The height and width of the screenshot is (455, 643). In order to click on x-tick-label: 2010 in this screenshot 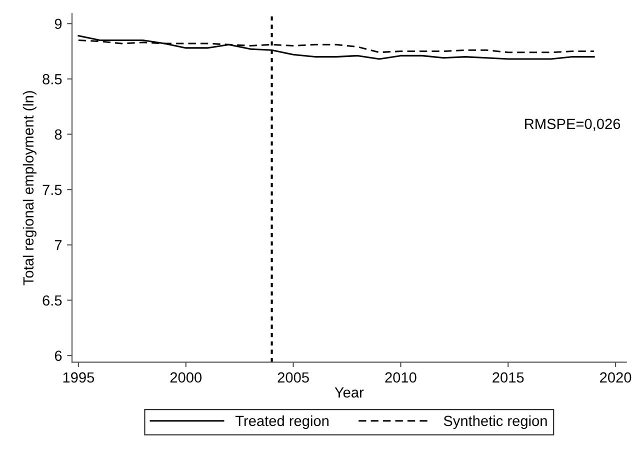, I will do `click(400, 377)`.